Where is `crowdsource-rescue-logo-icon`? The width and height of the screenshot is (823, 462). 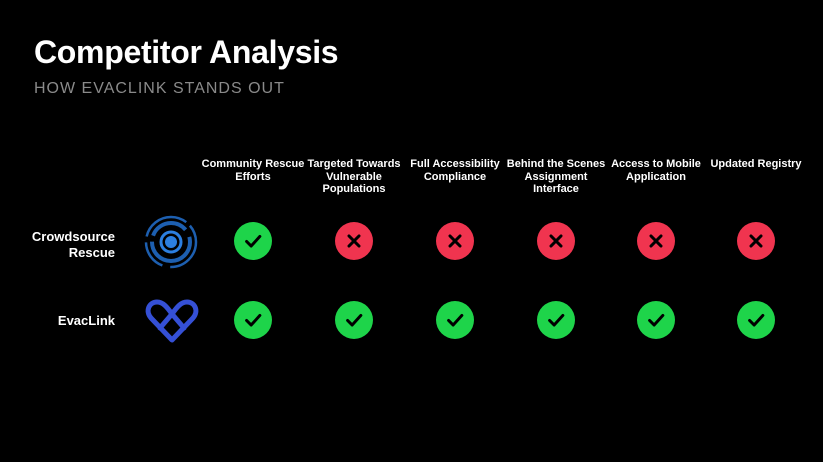
crowdsource-rescue-logo-icon is located at coordinates (171, 242).